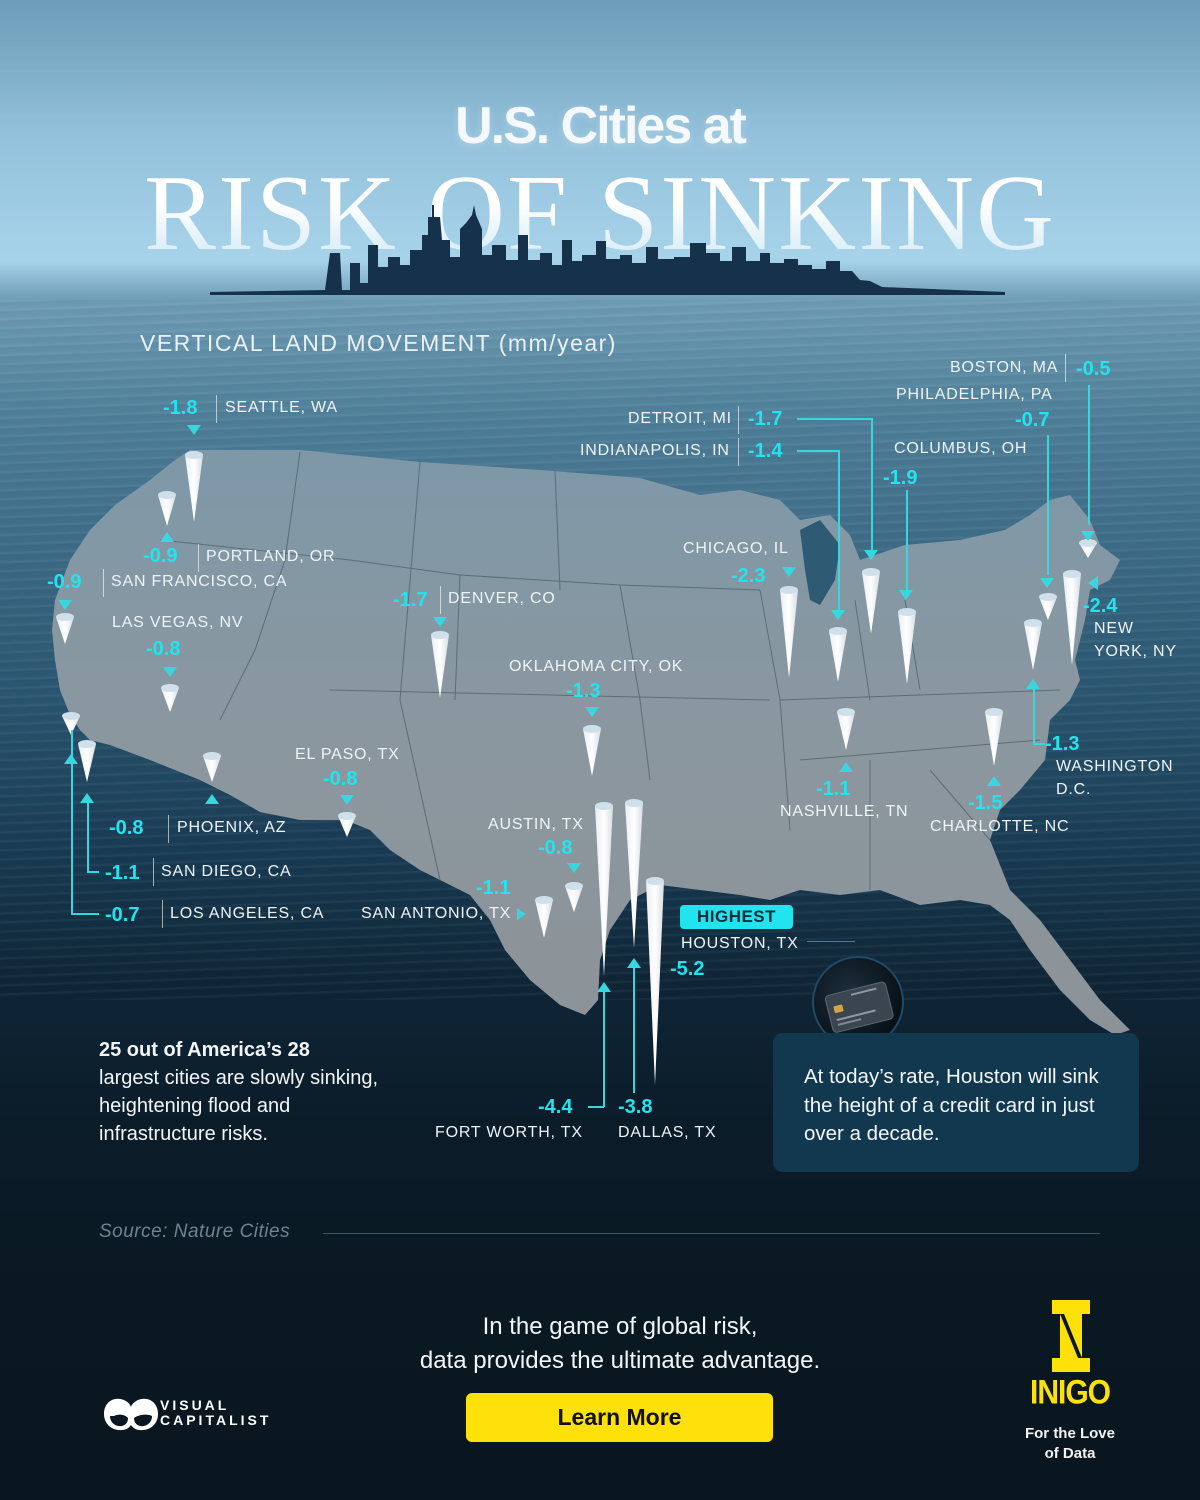 The image size is (1200, 1500). Describe the element at coordinates (711, 1233) in the screenshot. I see `divider` at that location.